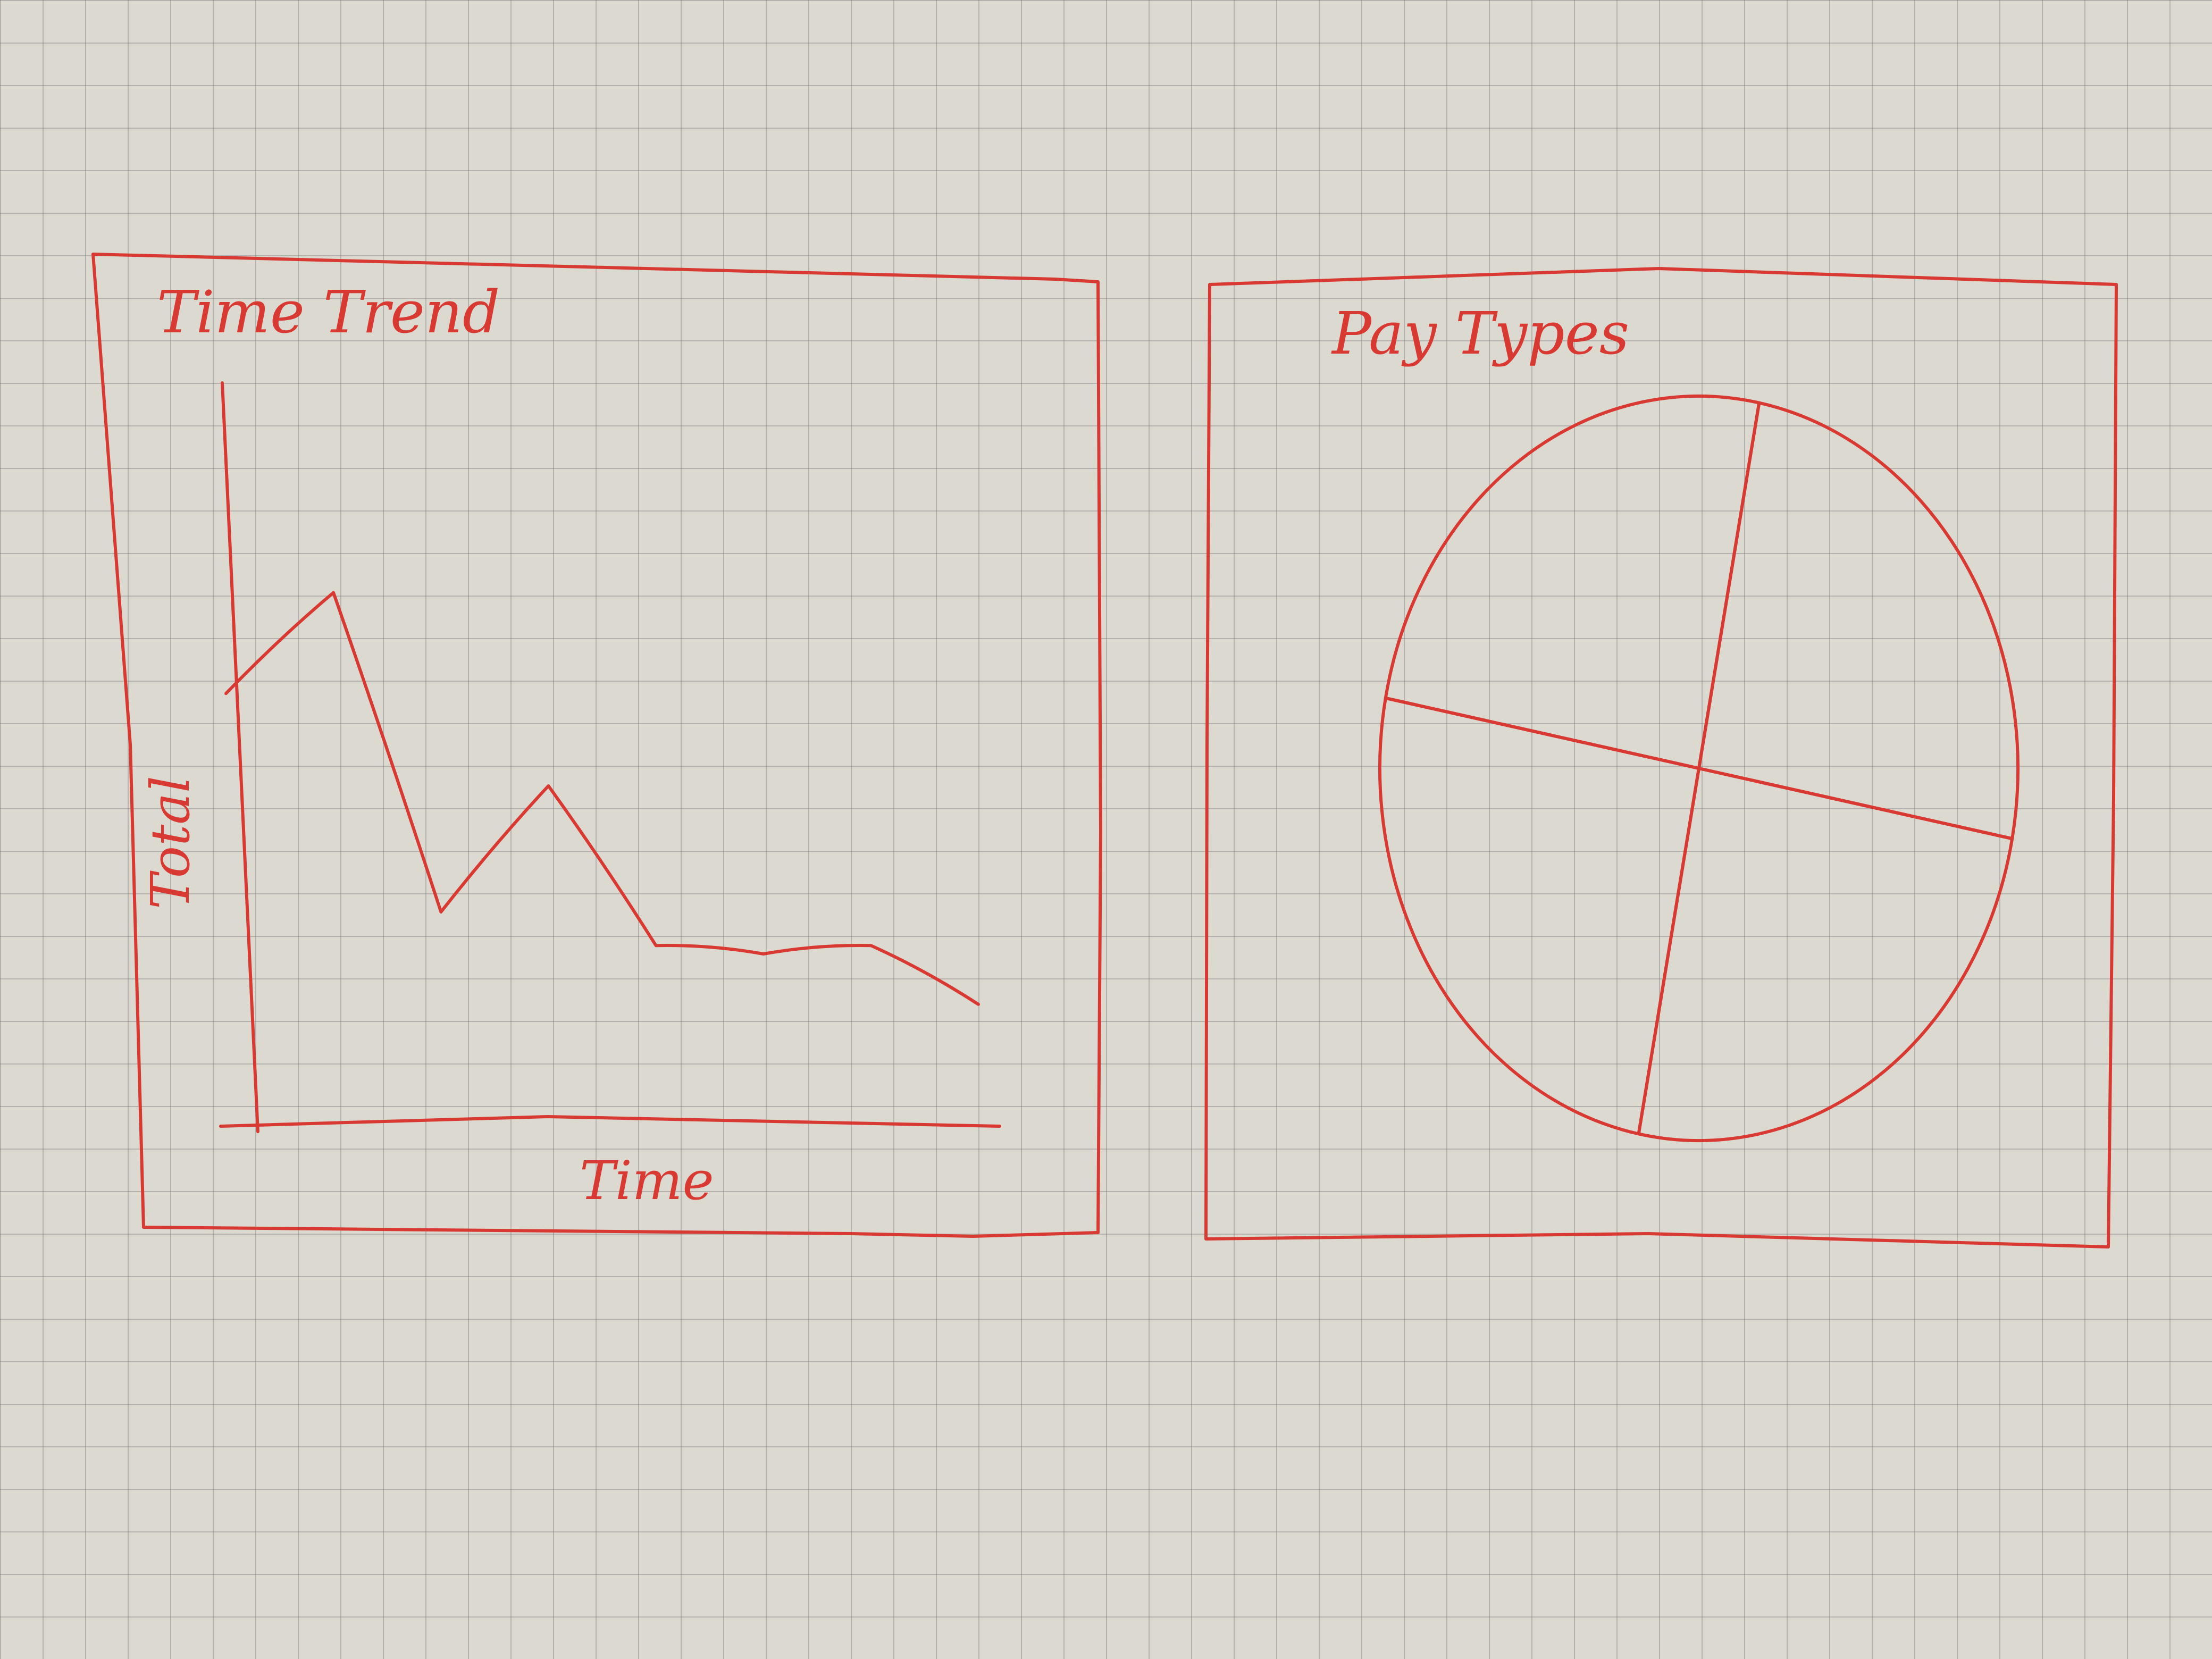  I want to click on time-trend-title: Time Trend, so click(328, 312).